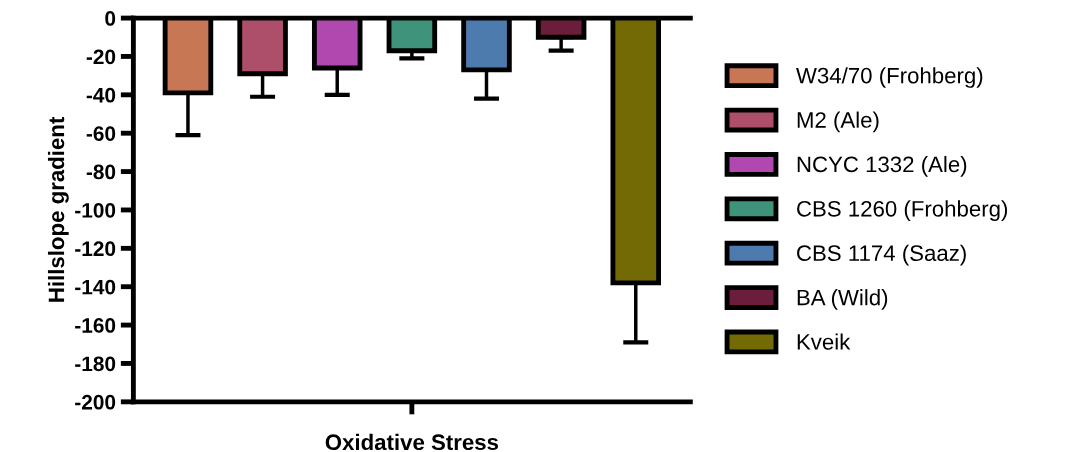 The height and width of the screenshot is (452, 1067). I want to click on legend-label: Kveik, so click(824, 341).